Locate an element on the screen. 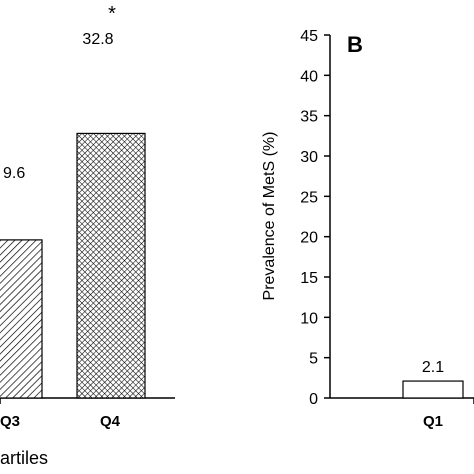 The height and width of the screenshot is (474, 474). panel-a-category-q4: Q4 is located at coordinates (110, 421).